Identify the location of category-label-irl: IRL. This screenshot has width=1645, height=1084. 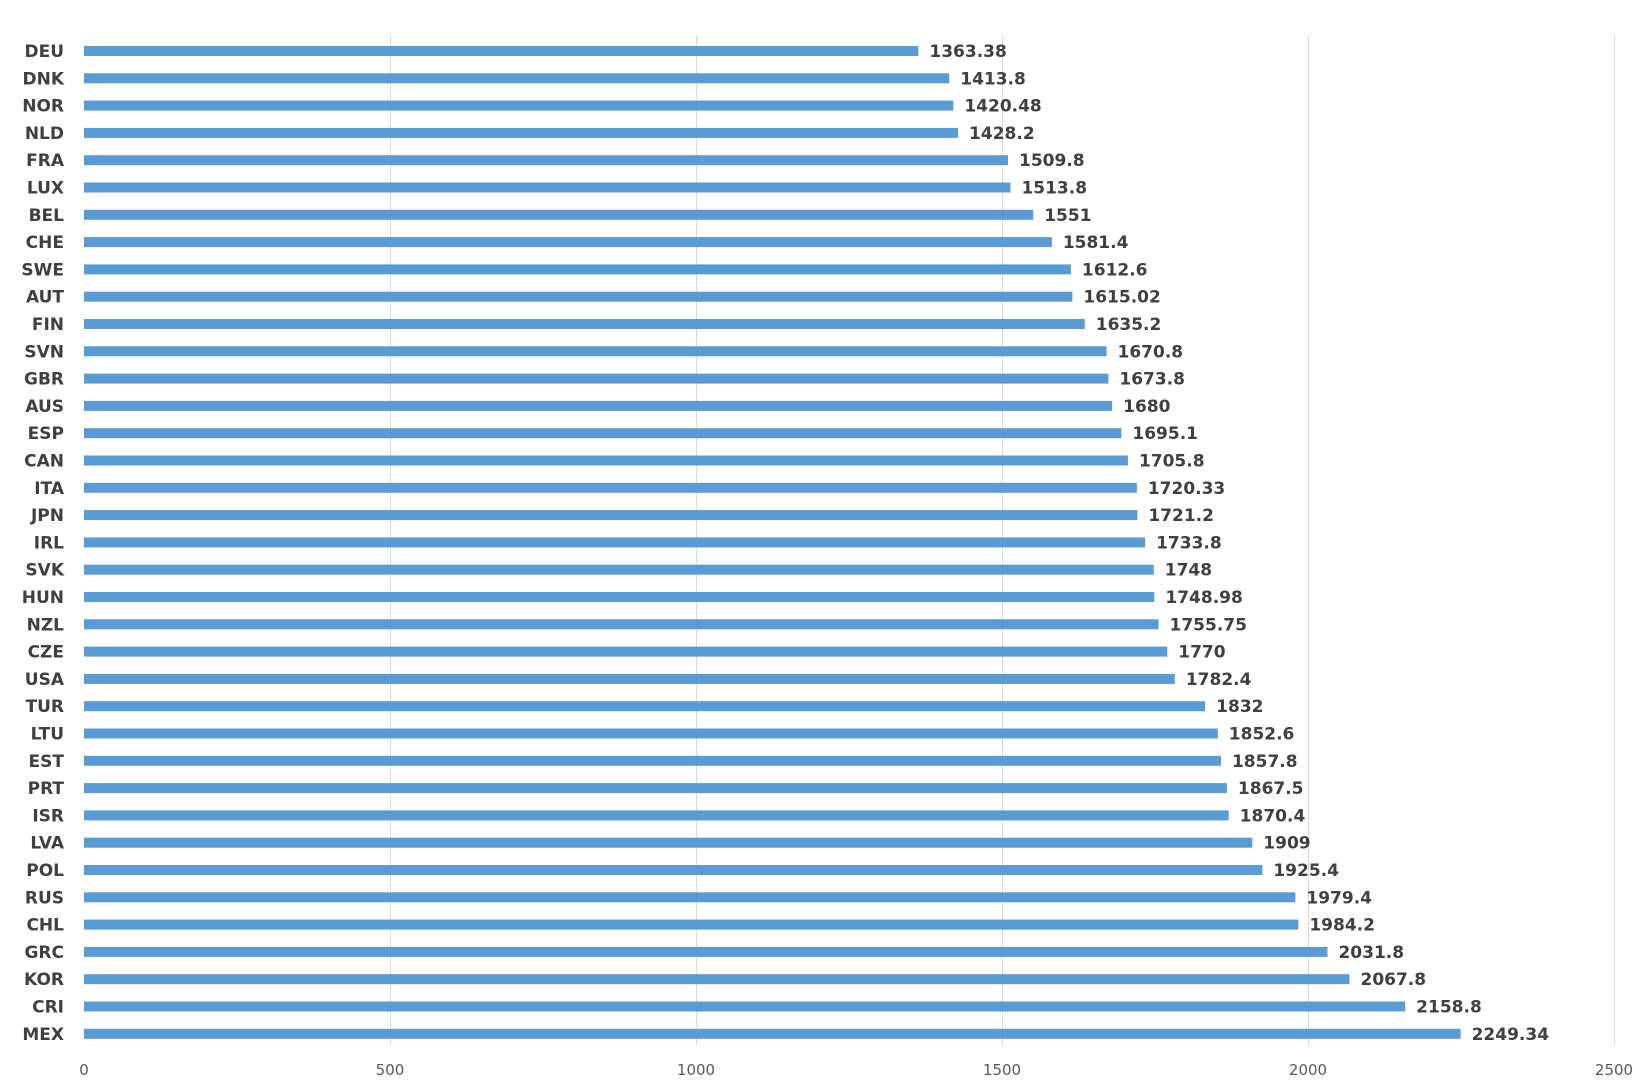
(49, 543).